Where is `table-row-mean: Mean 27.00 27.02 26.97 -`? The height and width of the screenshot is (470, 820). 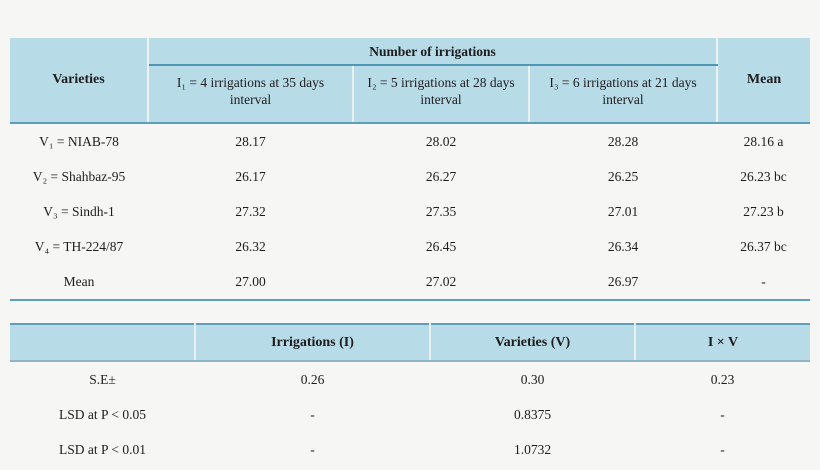 table-row-mean: Mean 27.00 27.02 26.97 - is located at coordinates (410, 282).